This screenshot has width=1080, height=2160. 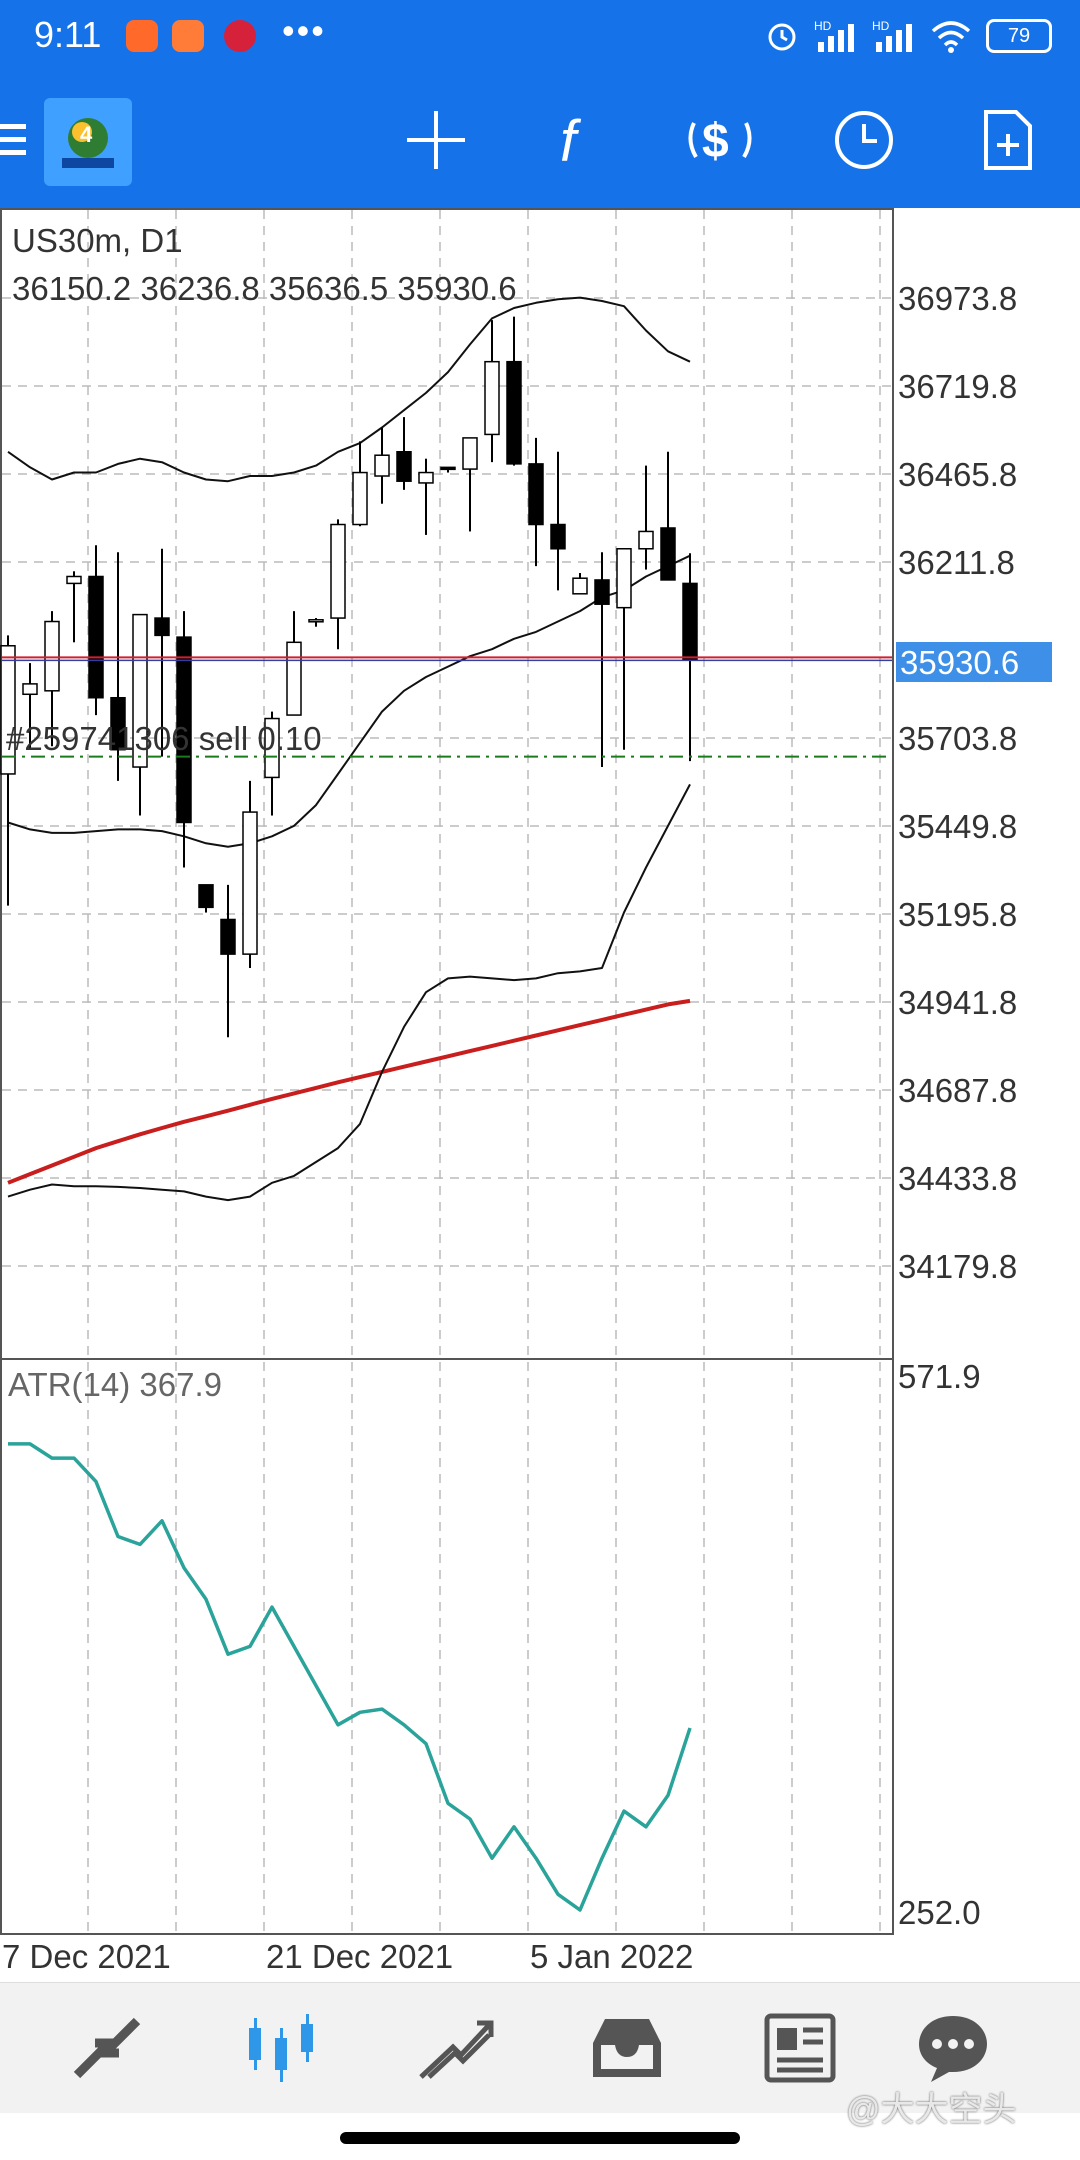 I want to click on mi-store-icon, so click(x=188, y=36).